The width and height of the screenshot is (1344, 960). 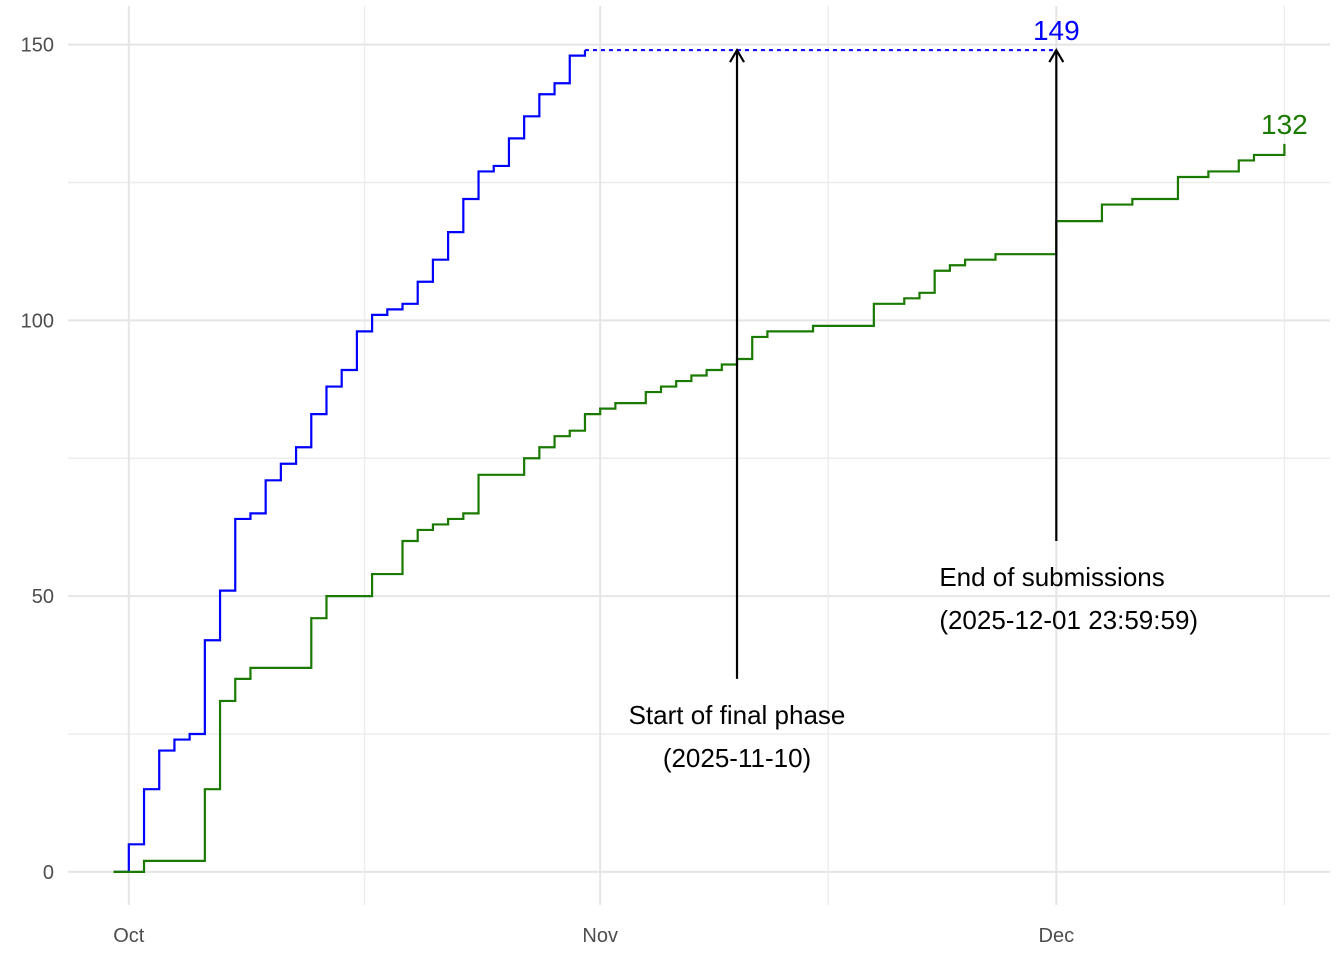 What do you see at coordinates (600, 936) in the screenshot?
I see `x-tick-label: Nov` at bounding box center [600, 936].